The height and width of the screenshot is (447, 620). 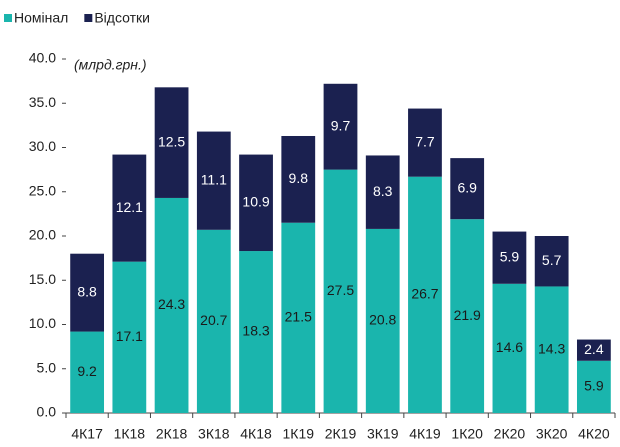 I want to click on y-tick-label: 15.0, so click(x=42, y=279).